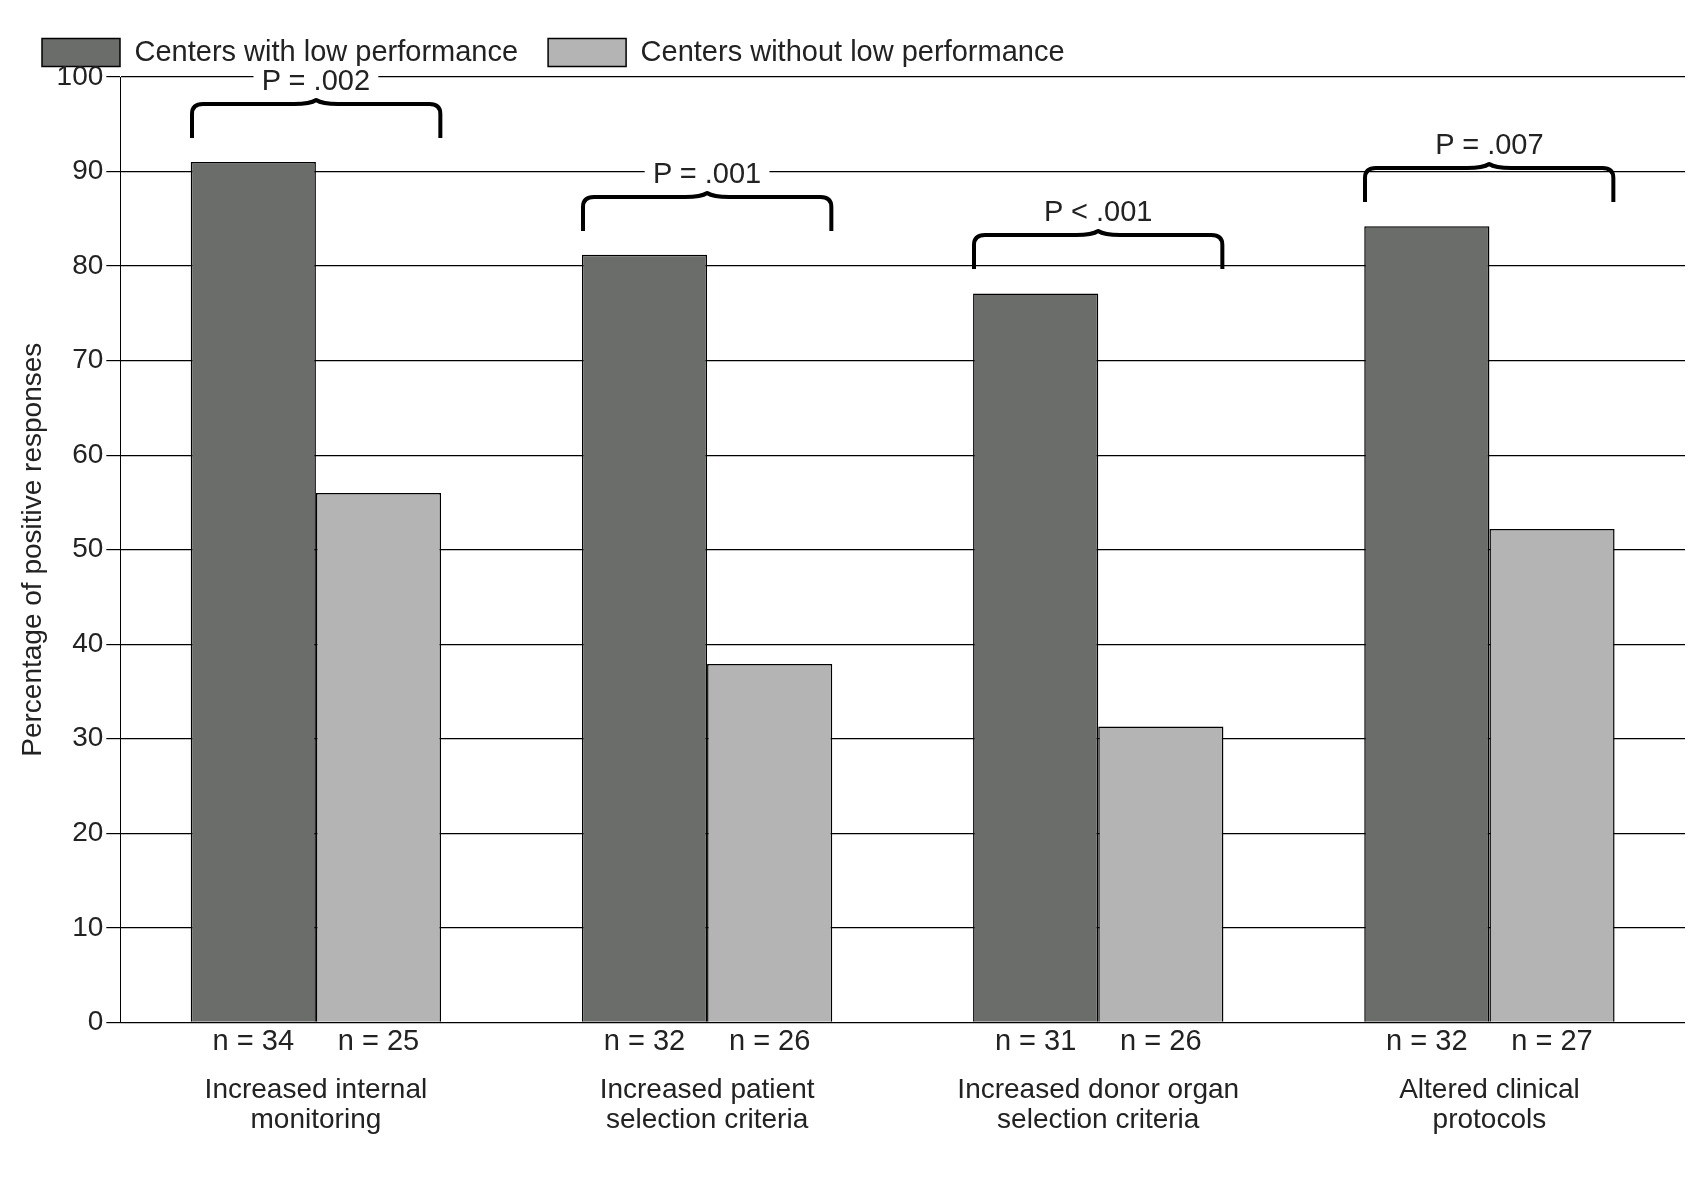 This screenshot has width=1693, height=1198. What do you see at coordinates (95, 1021) in the screenshot?
I see `y-tick-label: 0` at bounding box center [95, 1021].